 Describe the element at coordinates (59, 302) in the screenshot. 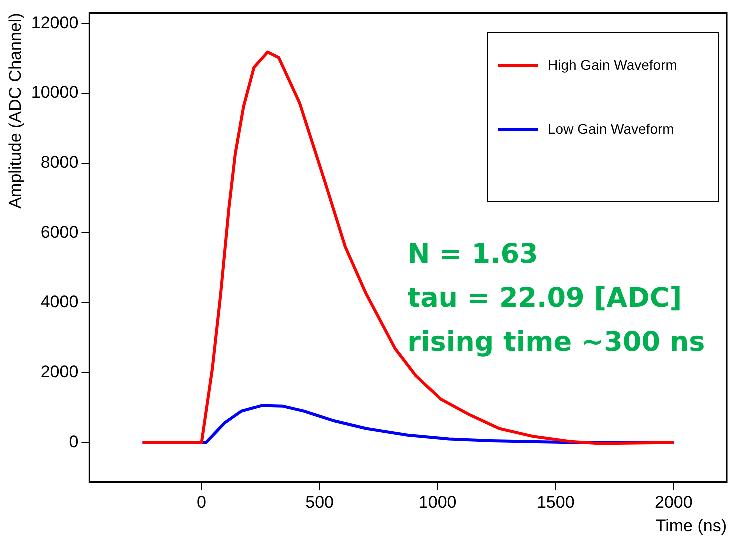

I see `y-tick-label: 4000` at that location.